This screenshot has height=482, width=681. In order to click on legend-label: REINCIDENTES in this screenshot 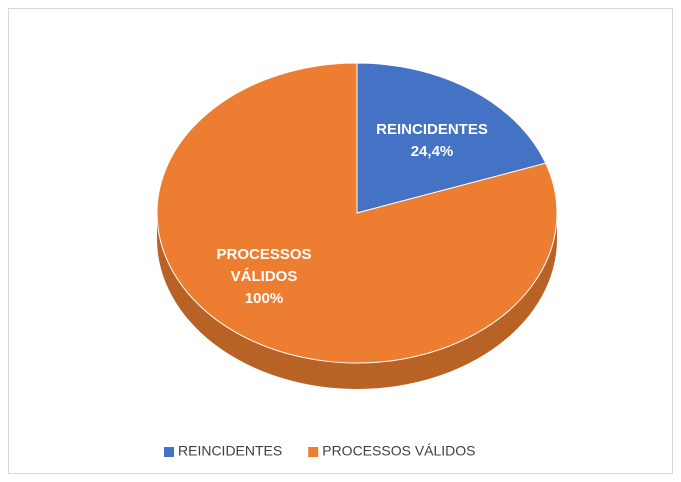, I will do `click(230, 451)`.